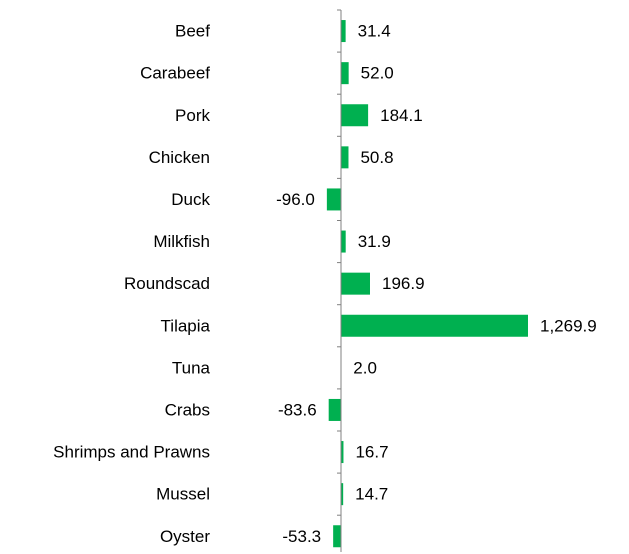 Image resolution: width=629 pixels, height=554 pixels. I want to click on value-label: 31.9, so click(374, 241).